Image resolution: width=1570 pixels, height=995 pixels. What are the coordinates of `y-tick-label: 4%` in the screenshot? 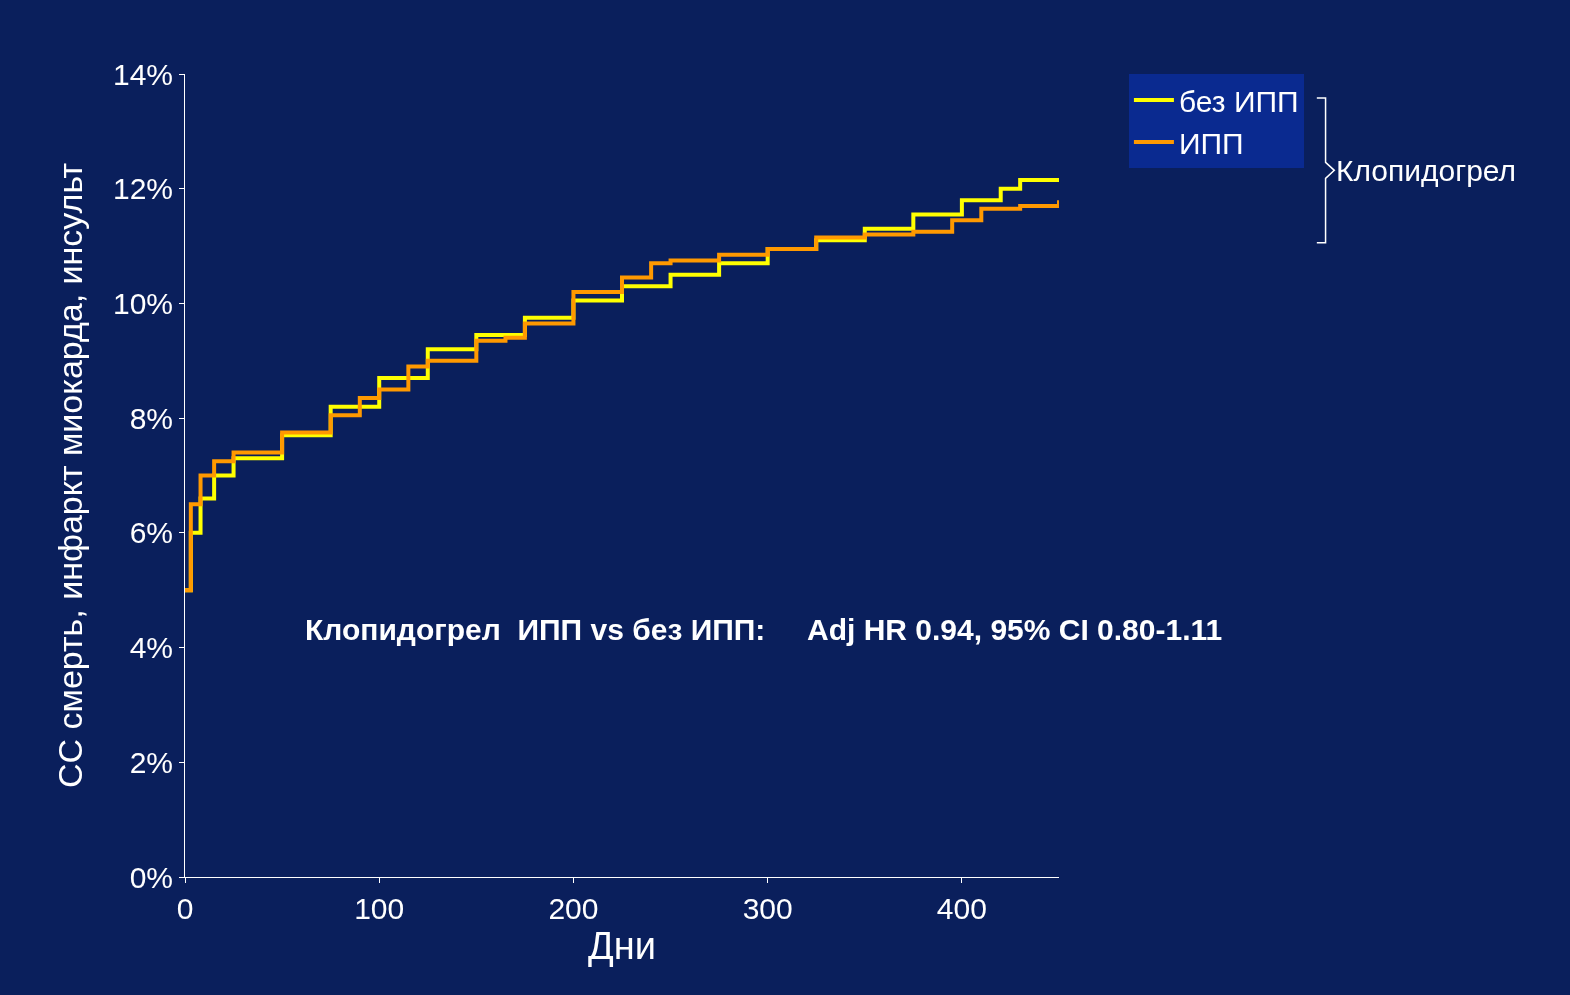 It's located at (151, 648).